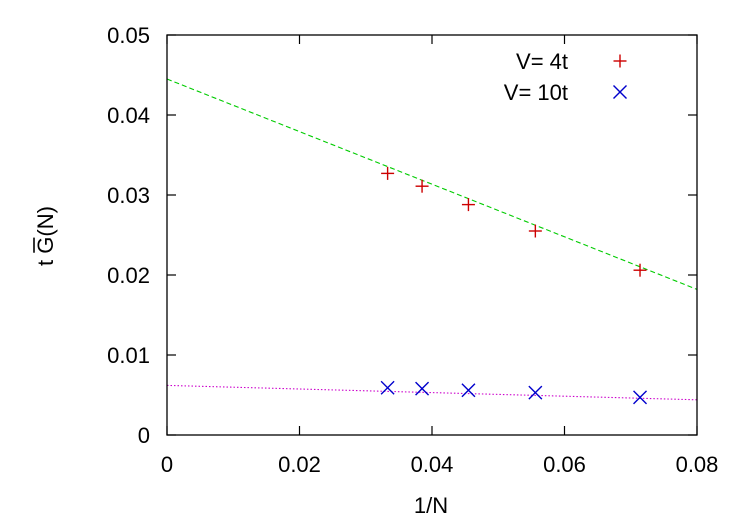 Image resolution: width=747 pixels, height=523 pixels. I want to click on x-axis-label: 1/N, so click(431, 505).